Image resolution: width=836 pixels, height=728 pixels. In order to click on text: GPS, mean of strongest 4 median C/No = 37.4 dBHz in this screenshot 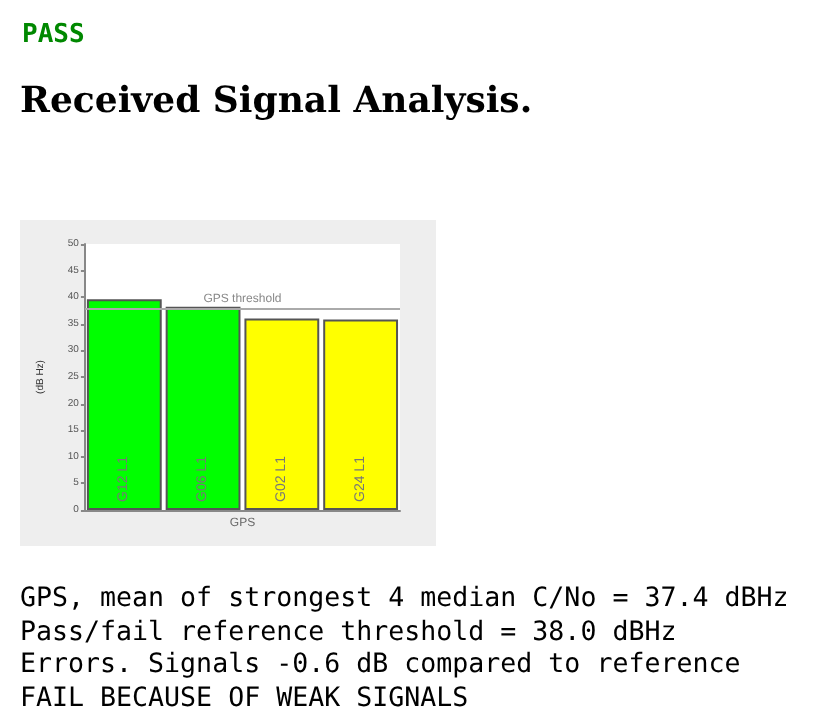, I will do `click(404, 600)`.